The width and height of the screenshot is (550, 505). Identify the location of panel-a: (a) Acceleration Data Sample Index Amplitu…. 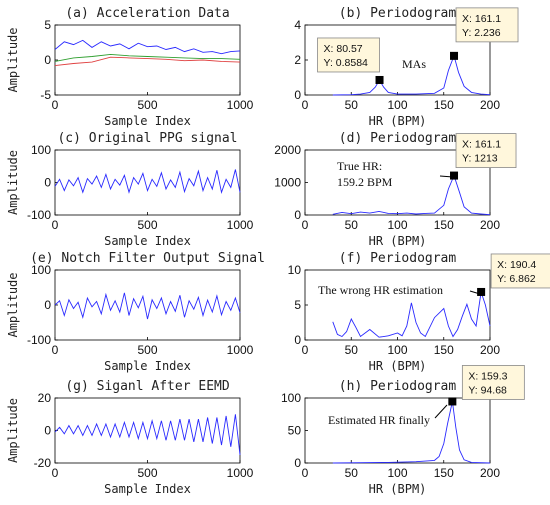
(130, 67).